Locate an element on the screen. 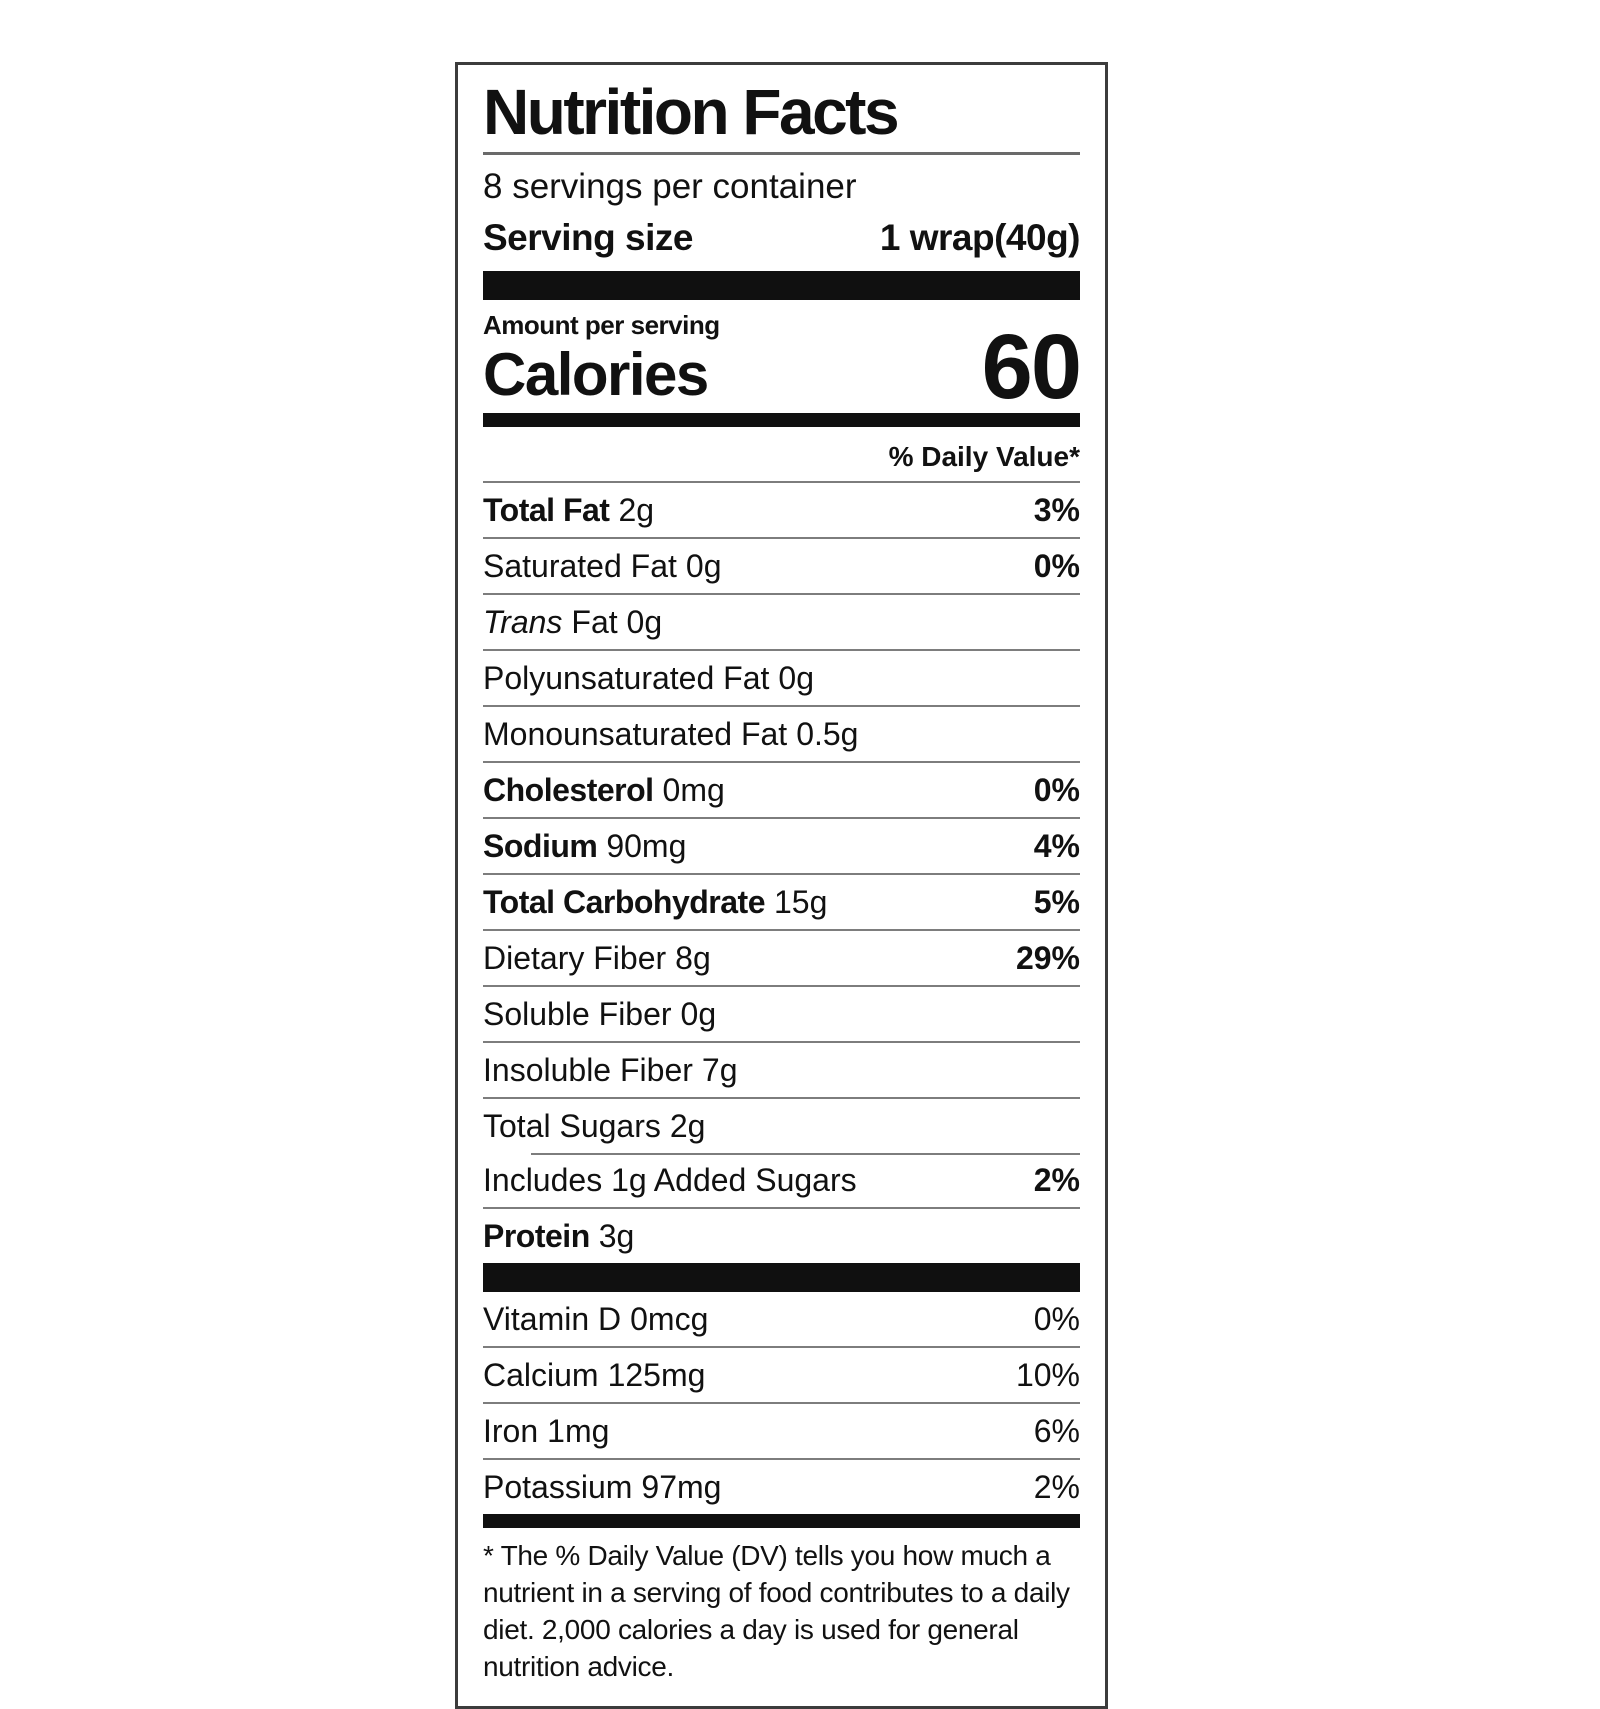  nutrient-row-trans-fat: Trans Fat 0g is located at coordinates (781, 621).